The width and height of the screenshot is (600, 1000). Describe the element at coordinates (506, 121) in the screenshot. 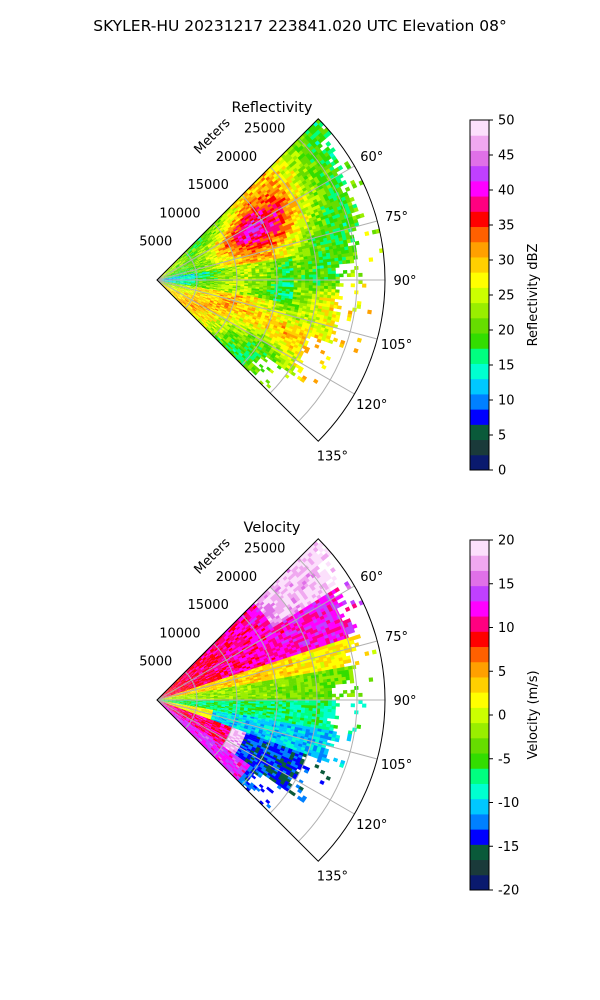

I see `colorbar-tick-label: 50` at that location.